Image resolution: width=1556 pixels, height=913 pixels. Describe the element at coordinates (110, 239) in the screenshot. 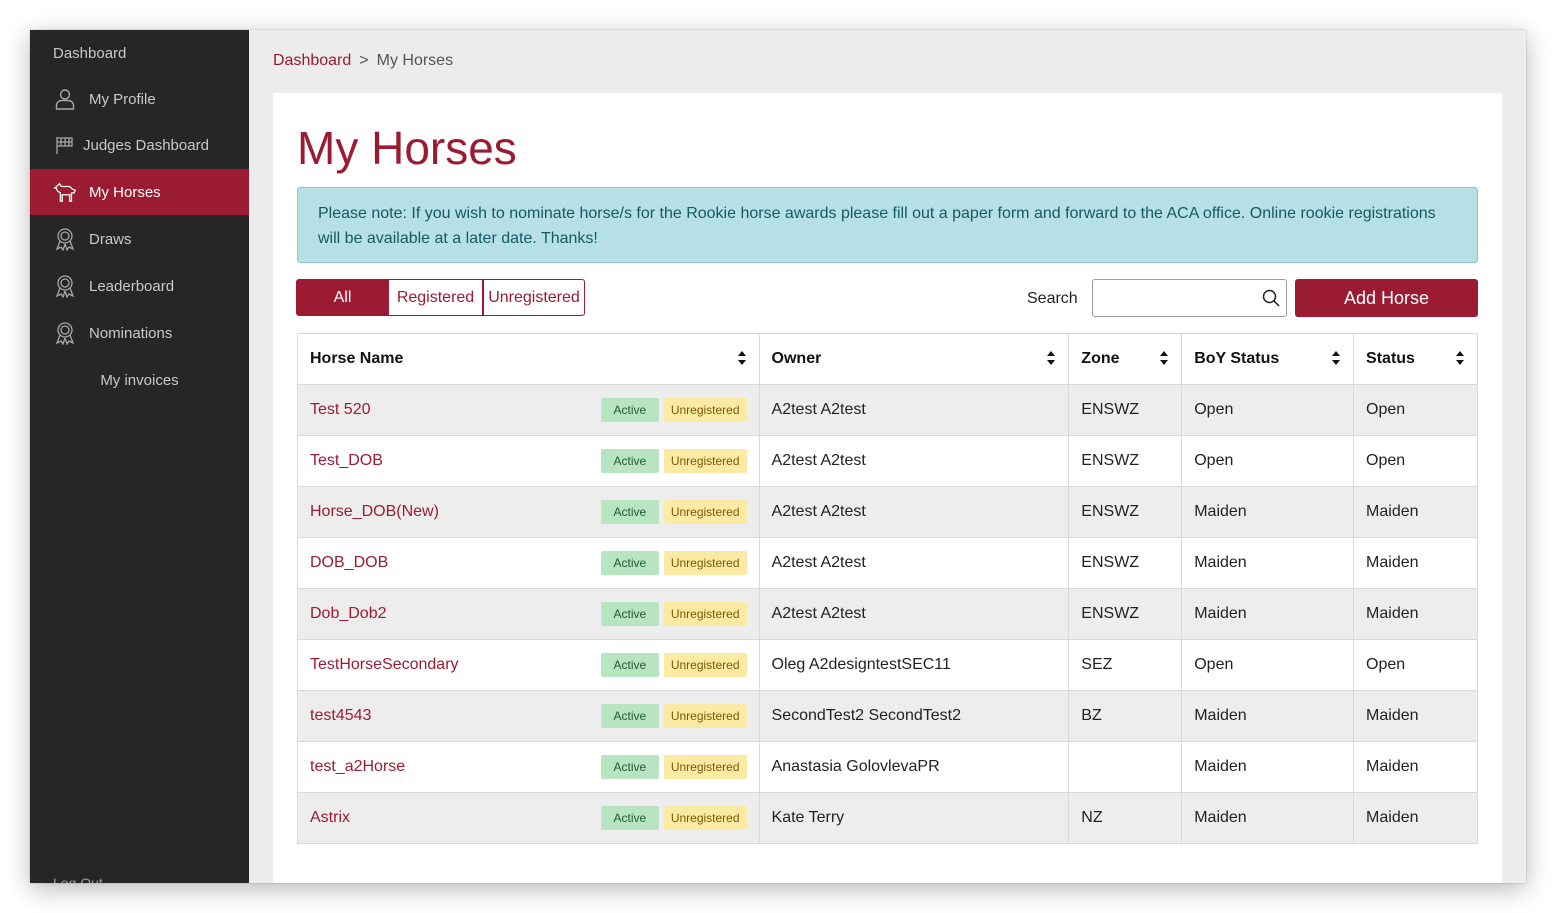

I see `sidebar-item-label: Draws` at that location.